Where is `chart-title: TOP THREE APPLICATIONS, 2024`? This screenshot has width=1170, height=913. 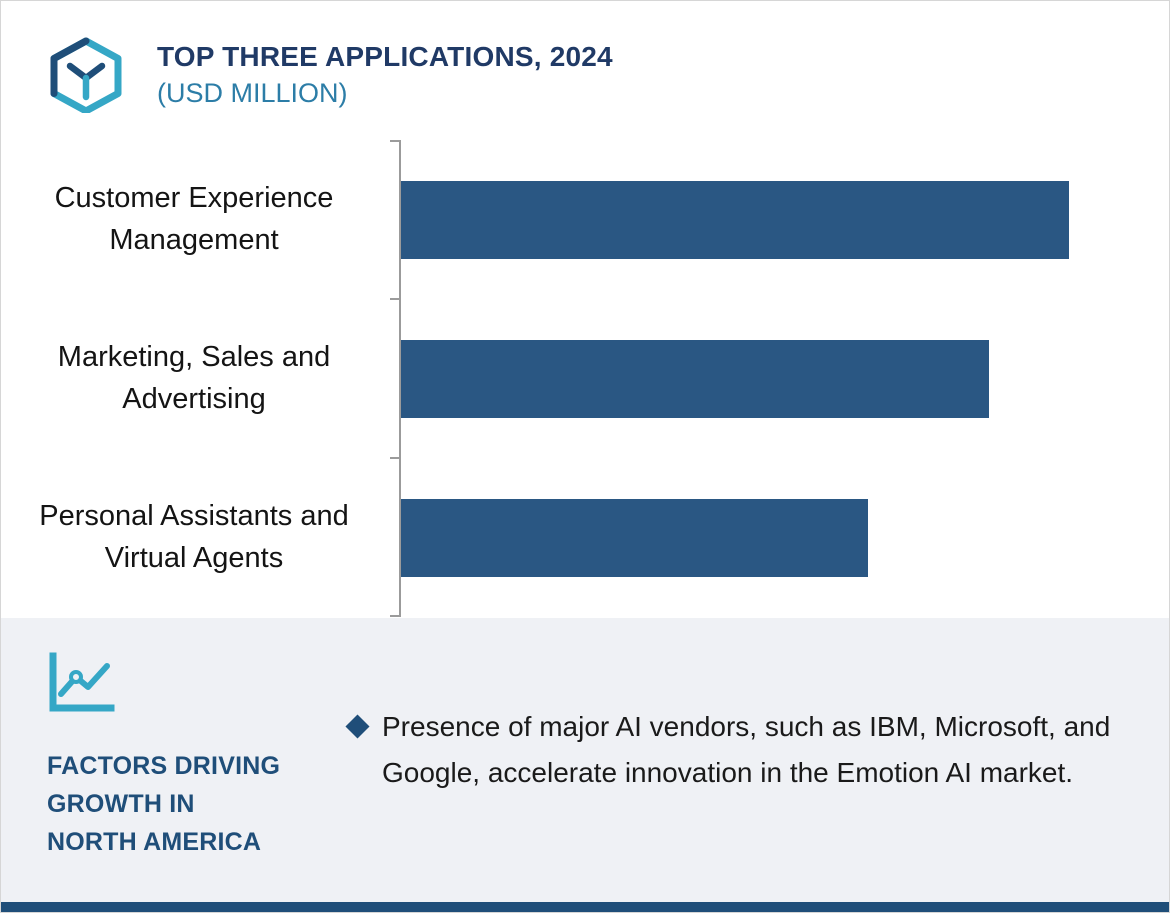
chart-title: TOP THREE APPLICATIONS, 2024 is located at coordinates (385, 56).